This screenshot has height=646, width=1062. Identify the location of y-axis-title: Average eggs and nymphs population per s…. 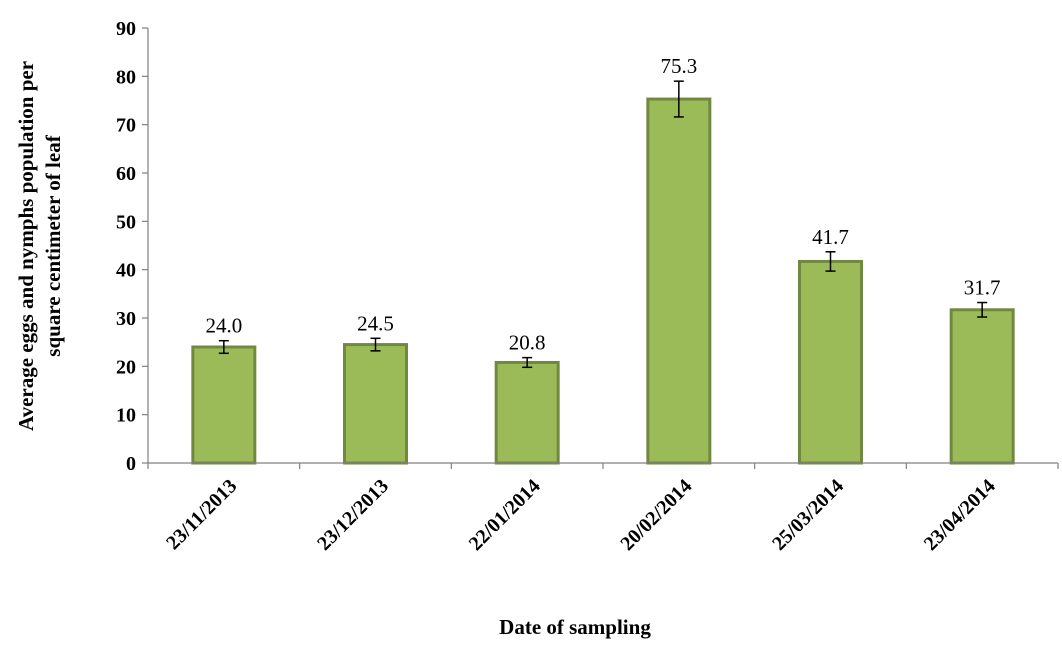
(39, 246).